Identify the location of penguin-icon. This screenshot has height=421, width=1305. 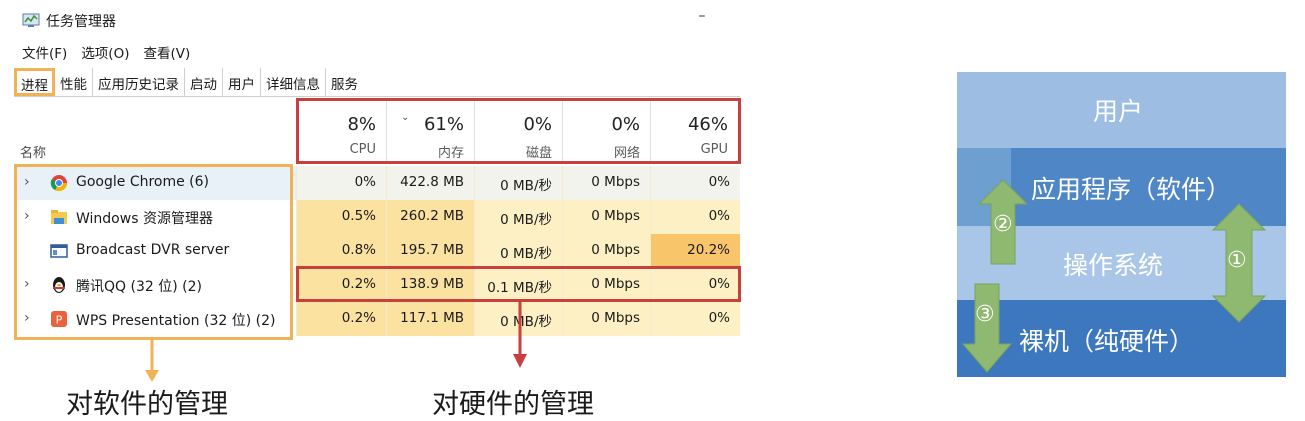
(59, 285).